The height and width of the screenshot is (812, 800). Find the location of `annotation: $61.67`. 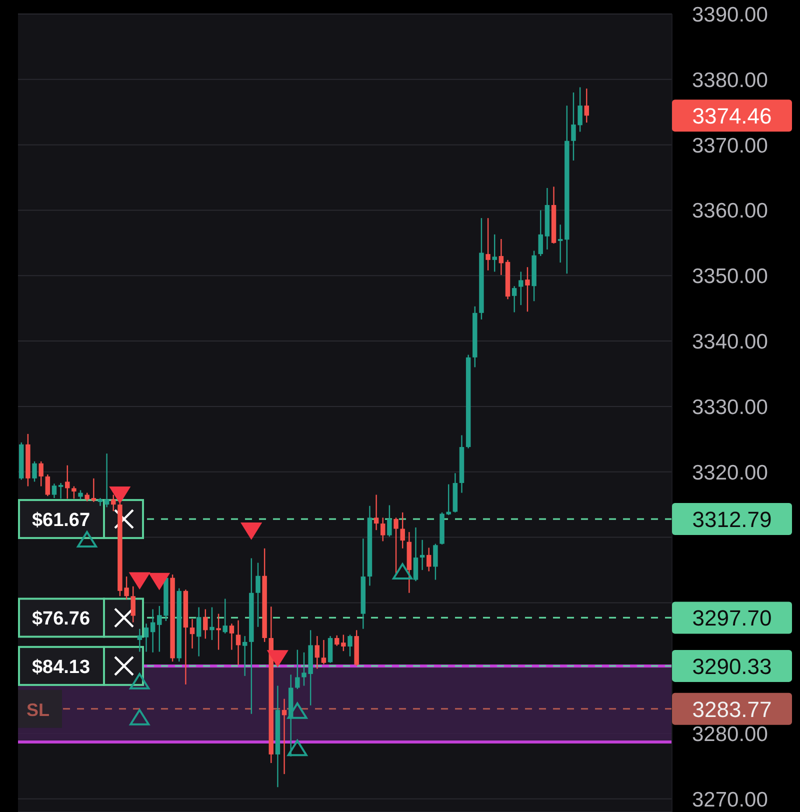

annotation: $61.67 is located at coordinates (61, 521).